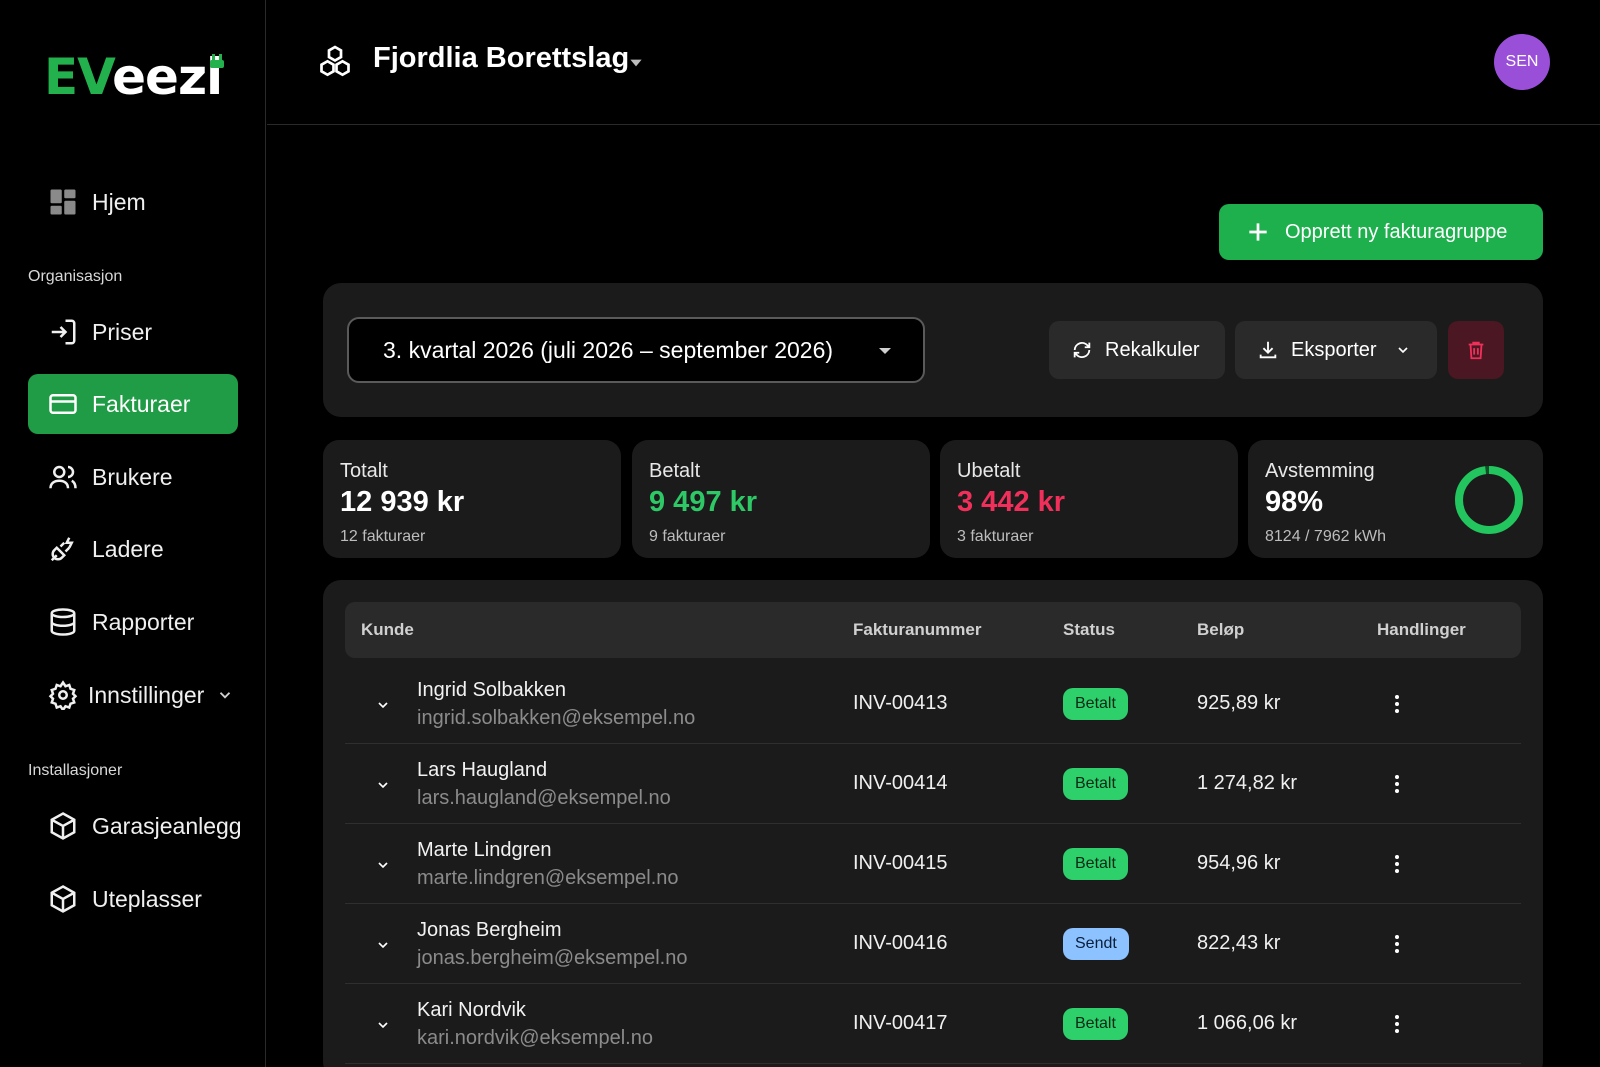 The height and width of the screenshot is (1067, 1600). What do you see at coordinates (335, 61) in the screenshot?
I see `organisation-icon` at bounding box center [335, 61].